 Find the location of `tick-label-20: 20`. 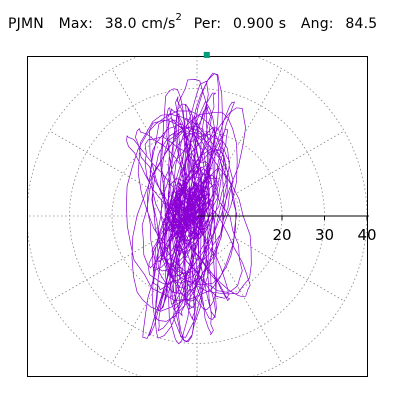

tick-label-20: 20 is located at coordinates (281, 235).